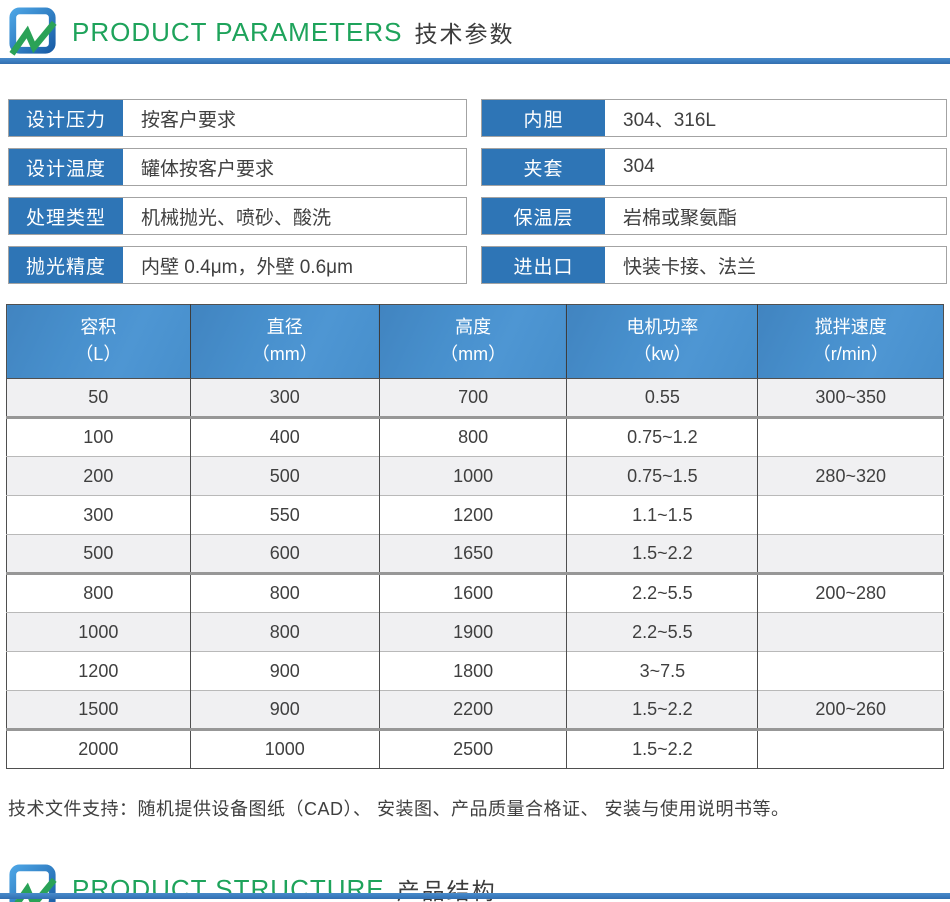  Describe the element at coordinates (475, 61) in the screenshot. I see `section-divider` at that location.